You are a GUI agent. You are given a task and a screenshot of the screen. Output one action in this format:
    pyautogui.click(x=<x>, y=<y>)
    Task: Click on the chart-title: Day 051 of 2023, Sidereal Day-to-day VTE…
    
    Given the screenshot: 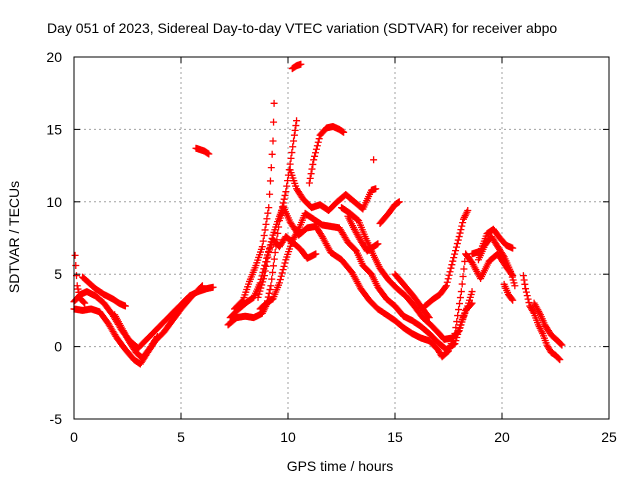 What is the action you would take?
    pyautogui.click(x=302, y=28)
    